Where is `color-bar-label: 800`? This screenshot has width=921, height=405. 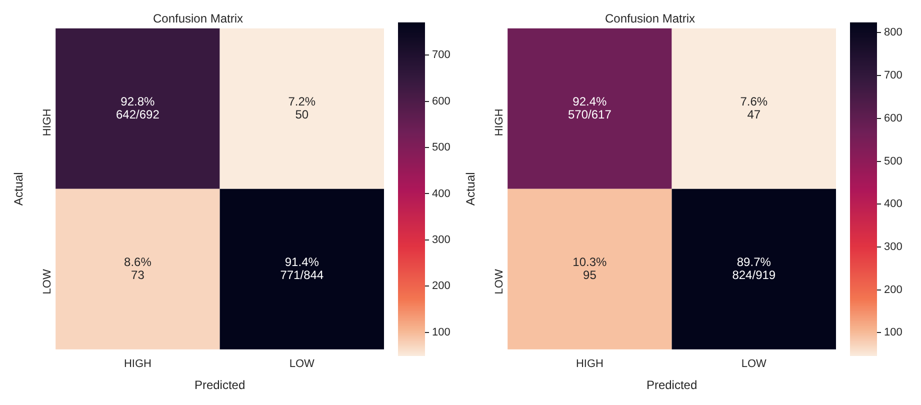
color-bar-label: 800 is located at coordinates (893, 32).